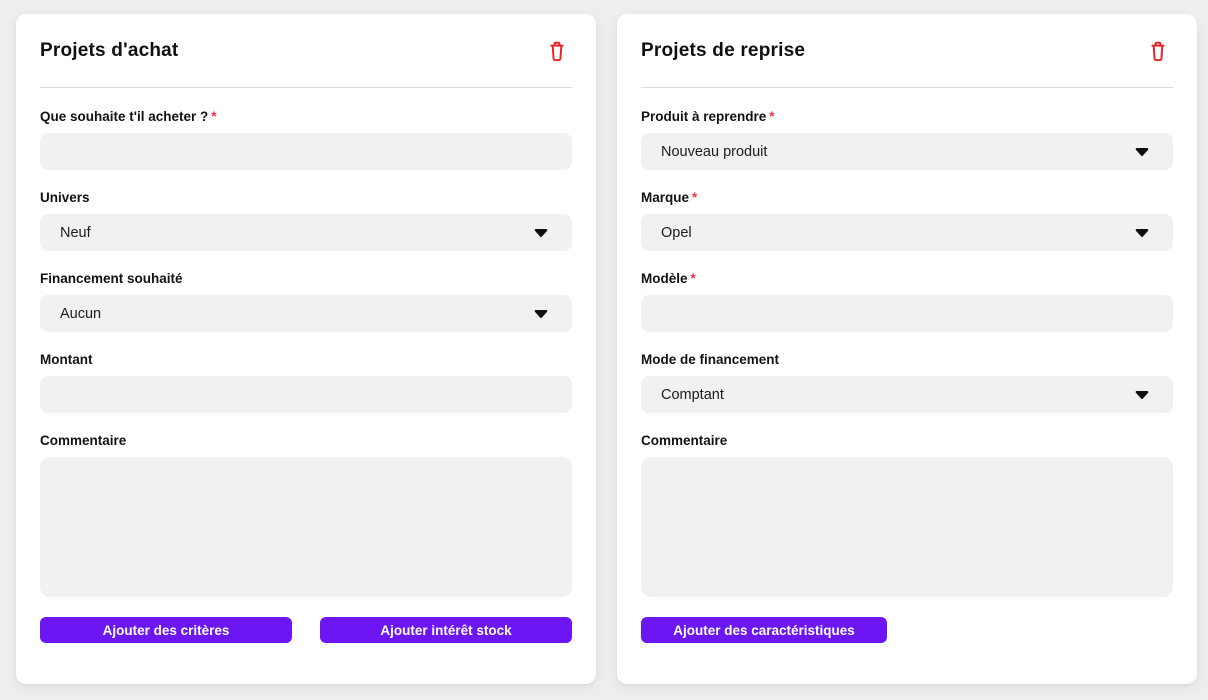 This screenshot has width=1208, height=700. Describe the element at coordinates (907, 313) in the screenshot. I see `modele-input` at that location.